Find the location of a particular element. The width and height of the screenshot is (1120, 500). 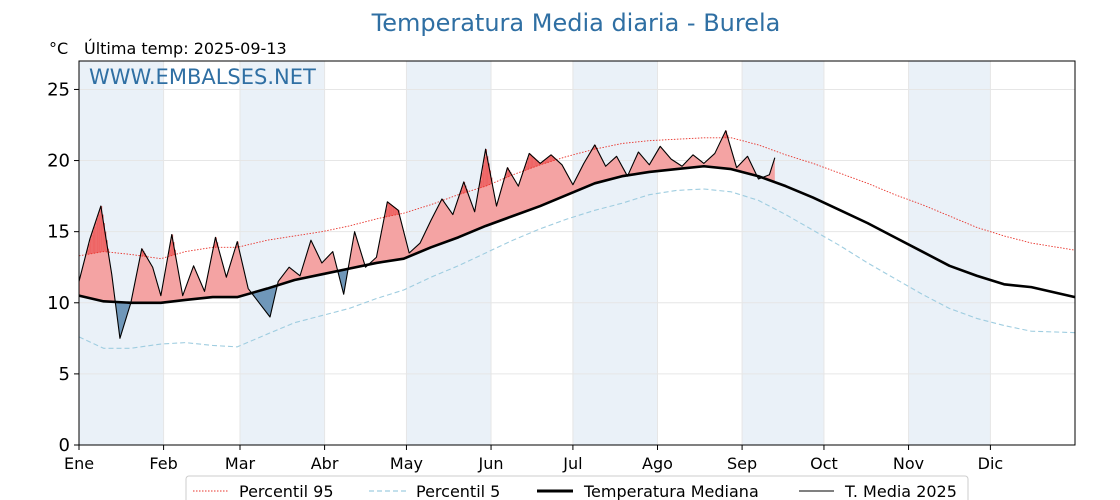

y-tick-label: 10 is located at coordinates (58, 303).